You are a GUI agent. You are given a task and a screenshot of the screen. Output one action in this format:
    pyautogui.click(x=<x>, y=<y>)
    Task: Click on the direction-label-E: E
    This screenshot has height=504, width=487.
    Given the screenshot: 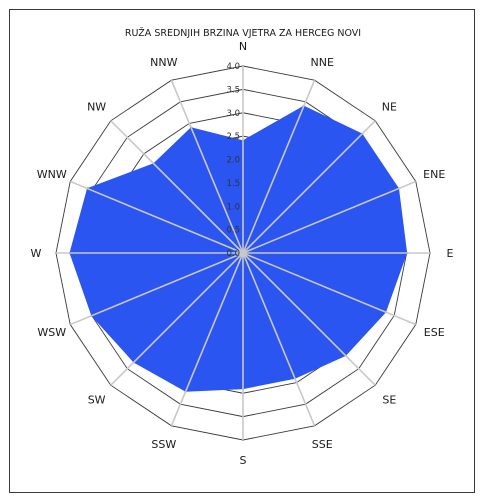 What is the action you would take?
    pyautogui.click(x=450, y=253)
    